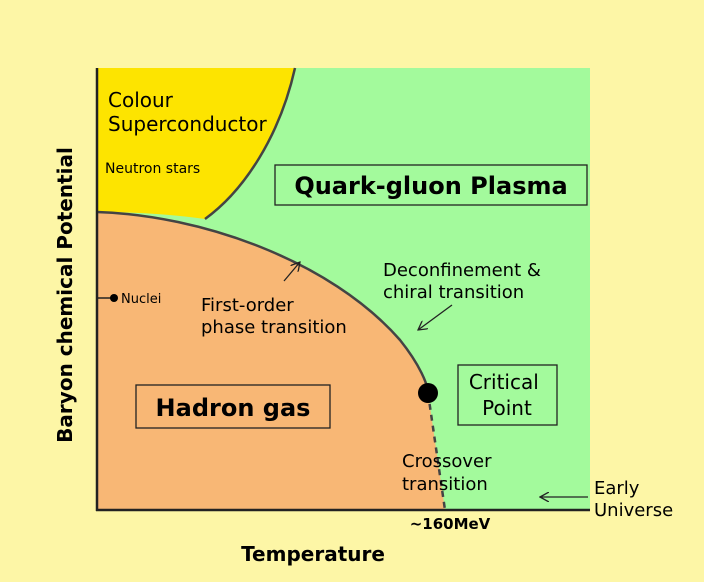 This screenshot has width=704, height=582. I want to click on region-label: Hadron gas, so click(233, 408).